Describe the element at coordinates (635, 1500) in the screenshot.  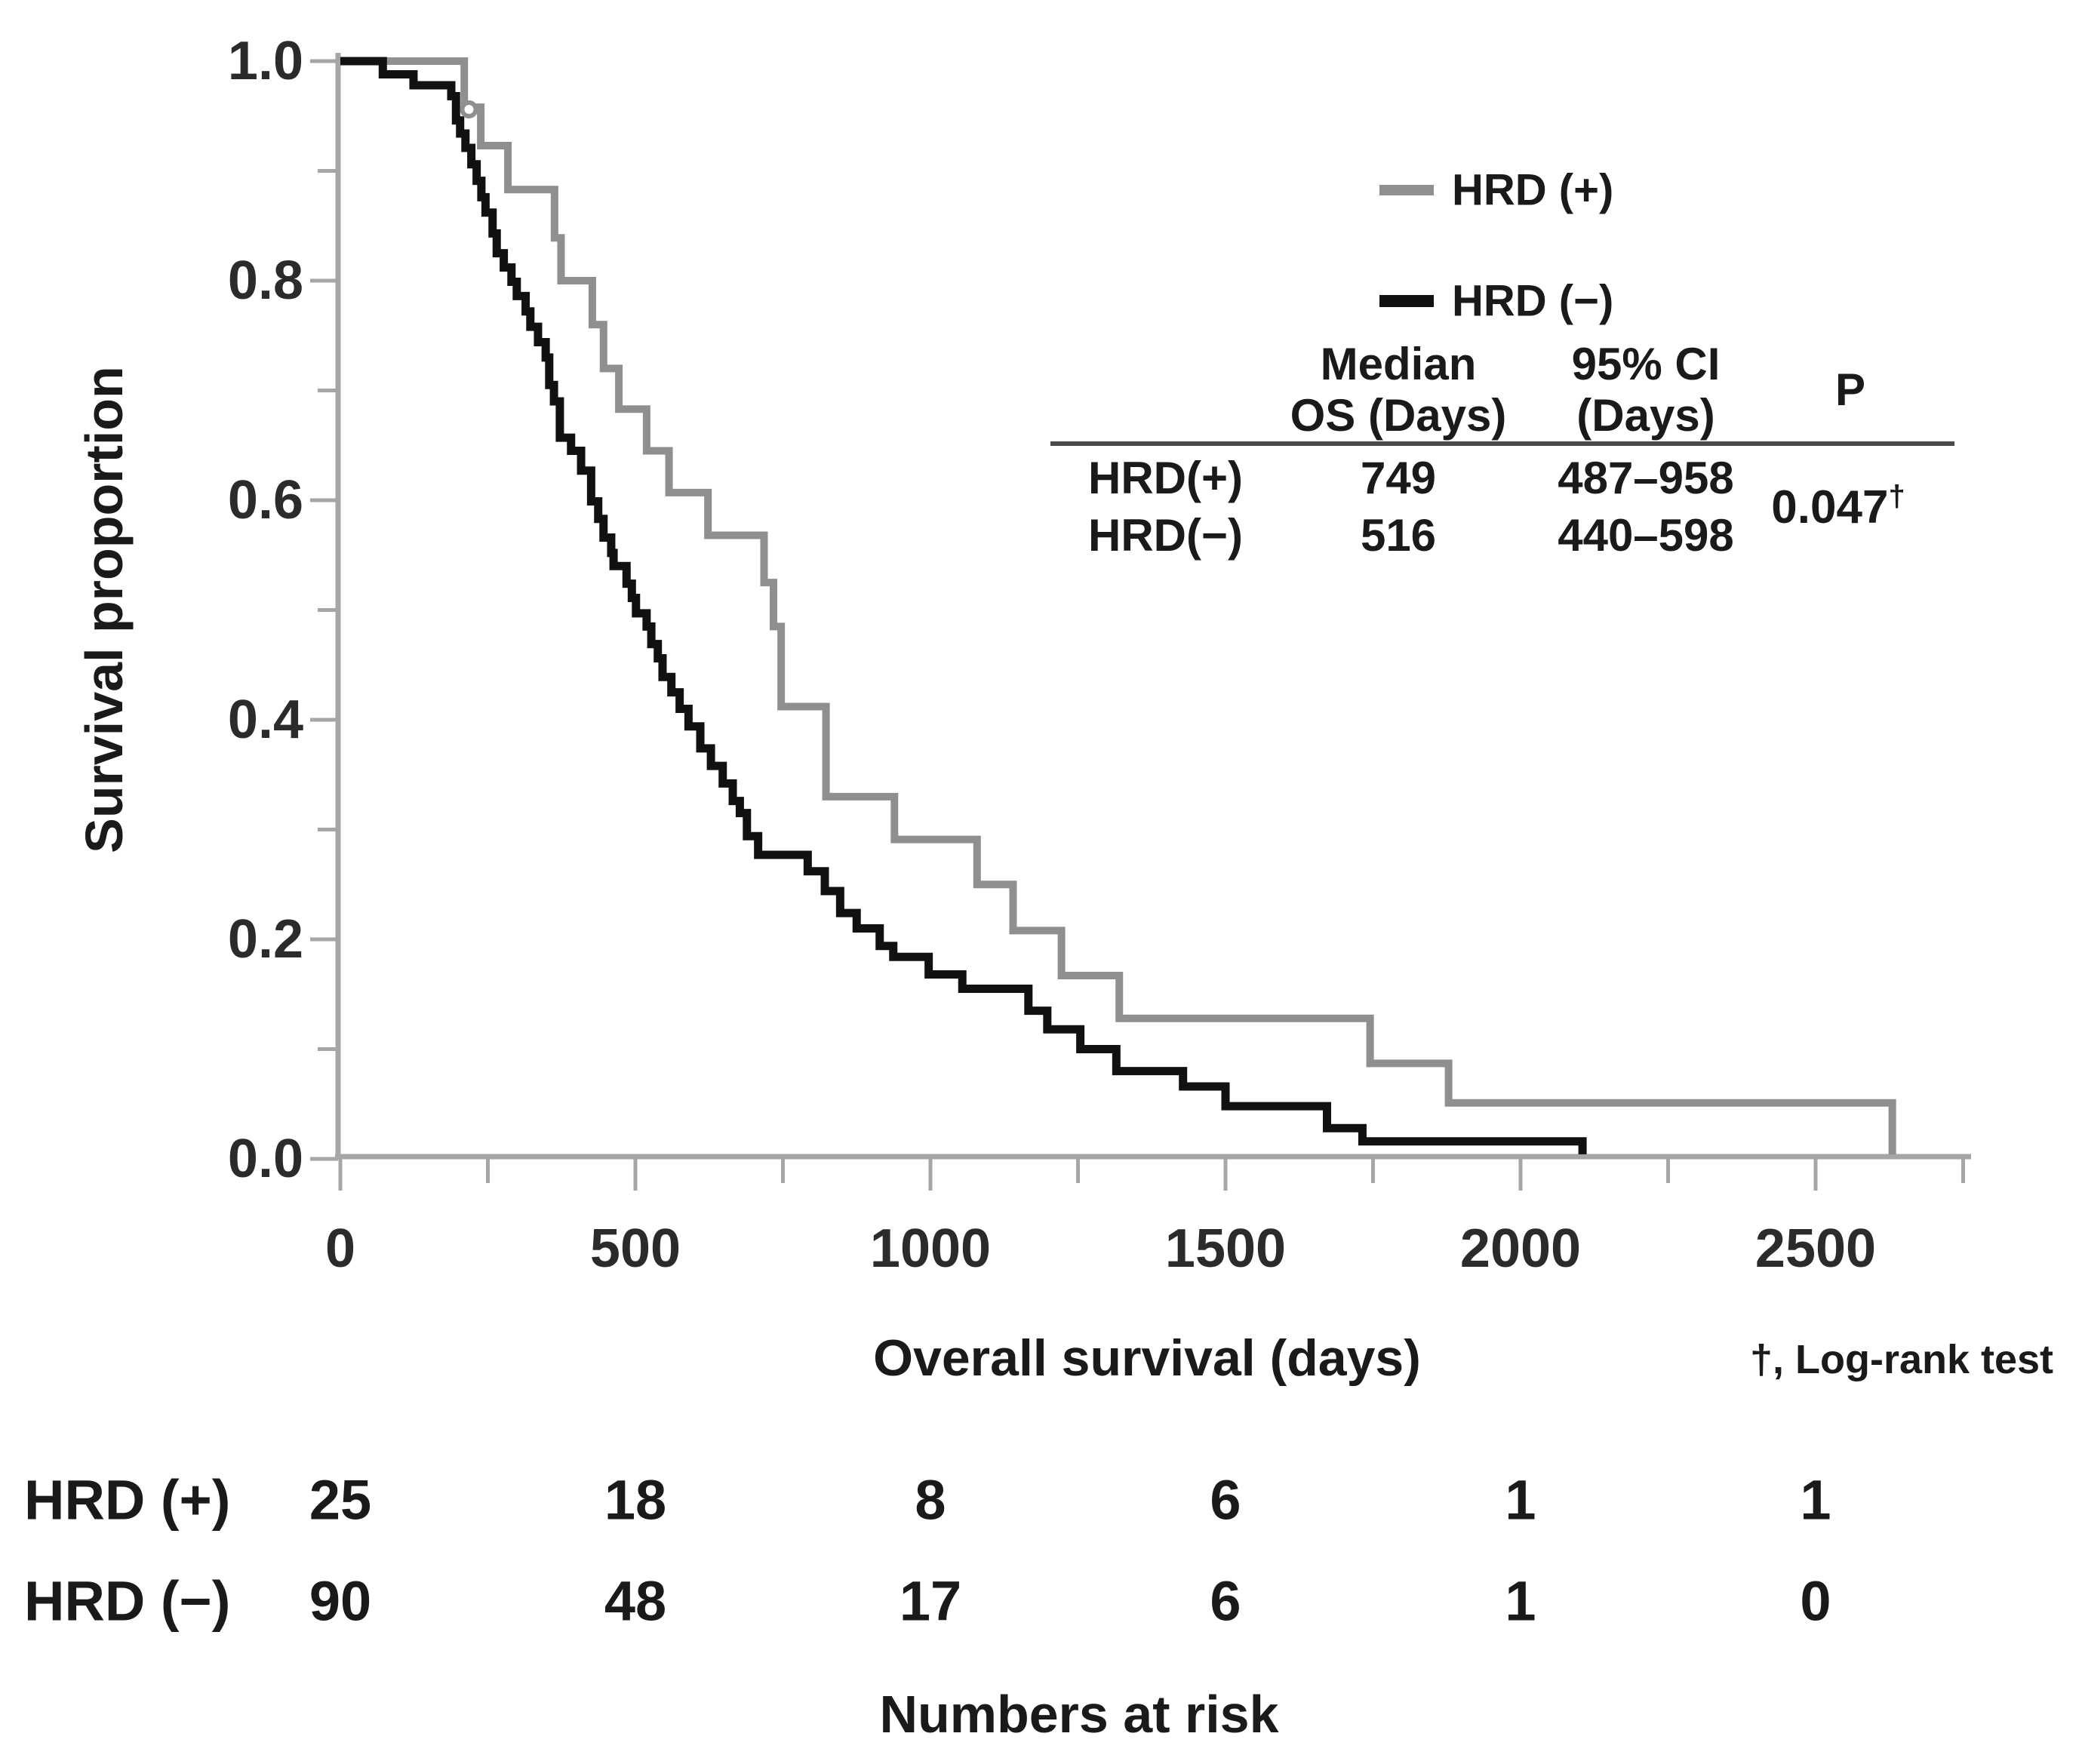
I see `risk-count: 18` at that location.